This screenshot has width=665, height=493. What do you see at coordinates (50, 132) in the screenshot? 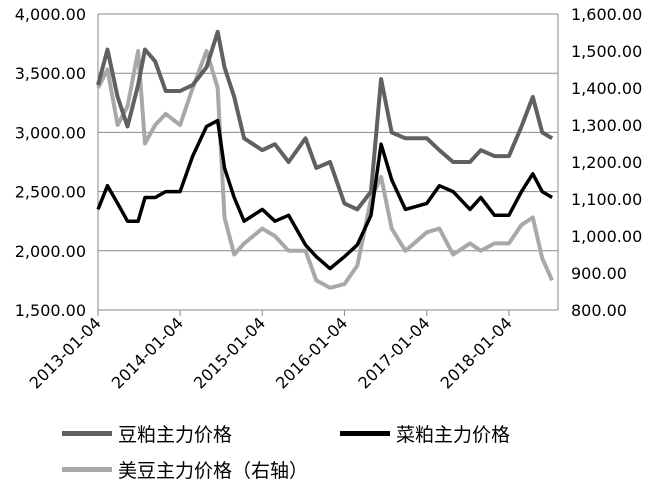
I see `left-tick-label-3: 3,000.00` at bounding box center [50, 132].